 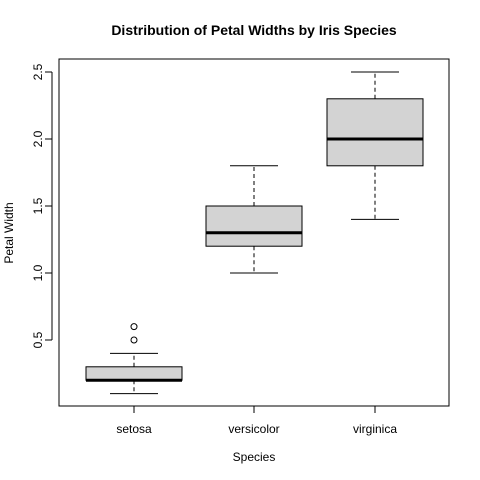 What do you see at coordinates (254, 457) in the screenshot?
I see `x-axis-label: Species` at bounding box center [254, 457].